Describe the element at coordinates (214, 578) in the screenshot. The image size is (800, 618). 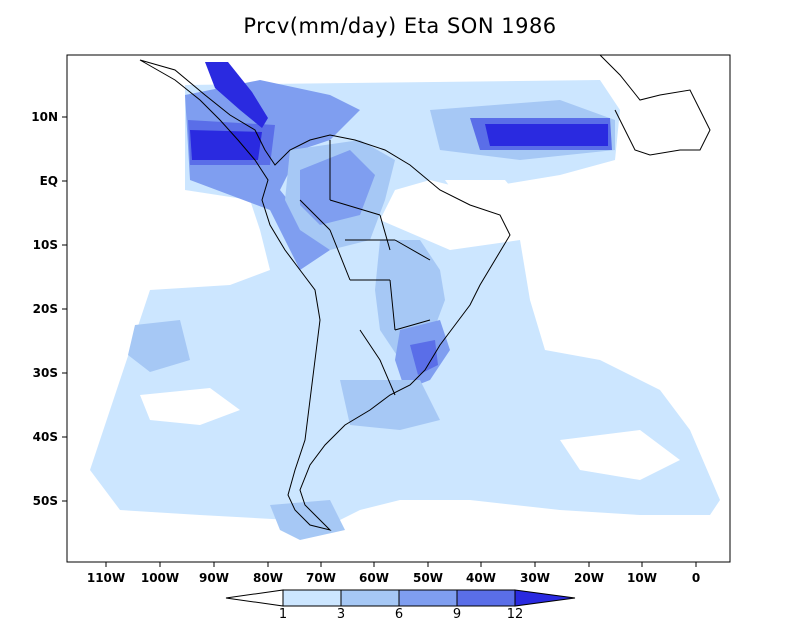
I see `lon-label-90w: 90W` at that location.